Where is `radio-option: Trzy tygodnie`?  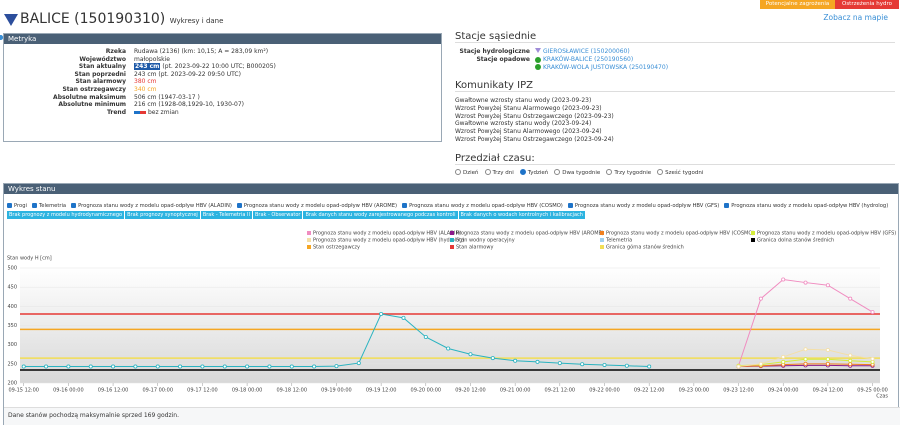
radio-option: Trzy tygodnie is located at coordinates (629, 172).